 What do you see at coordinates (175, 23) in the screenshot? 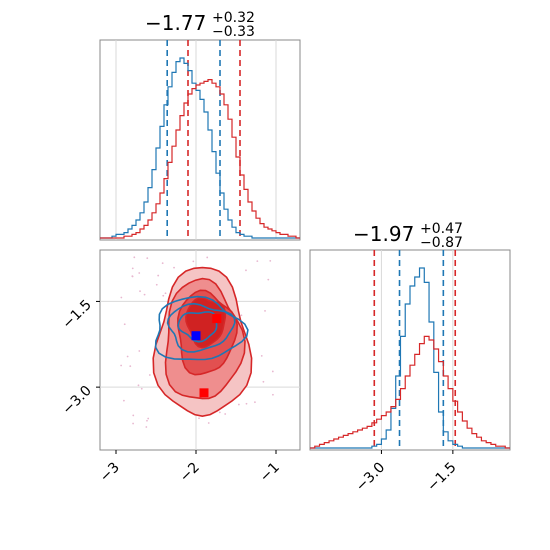
I see `marginal-x-title-value: −1.77` at bounding box center [175, 23].